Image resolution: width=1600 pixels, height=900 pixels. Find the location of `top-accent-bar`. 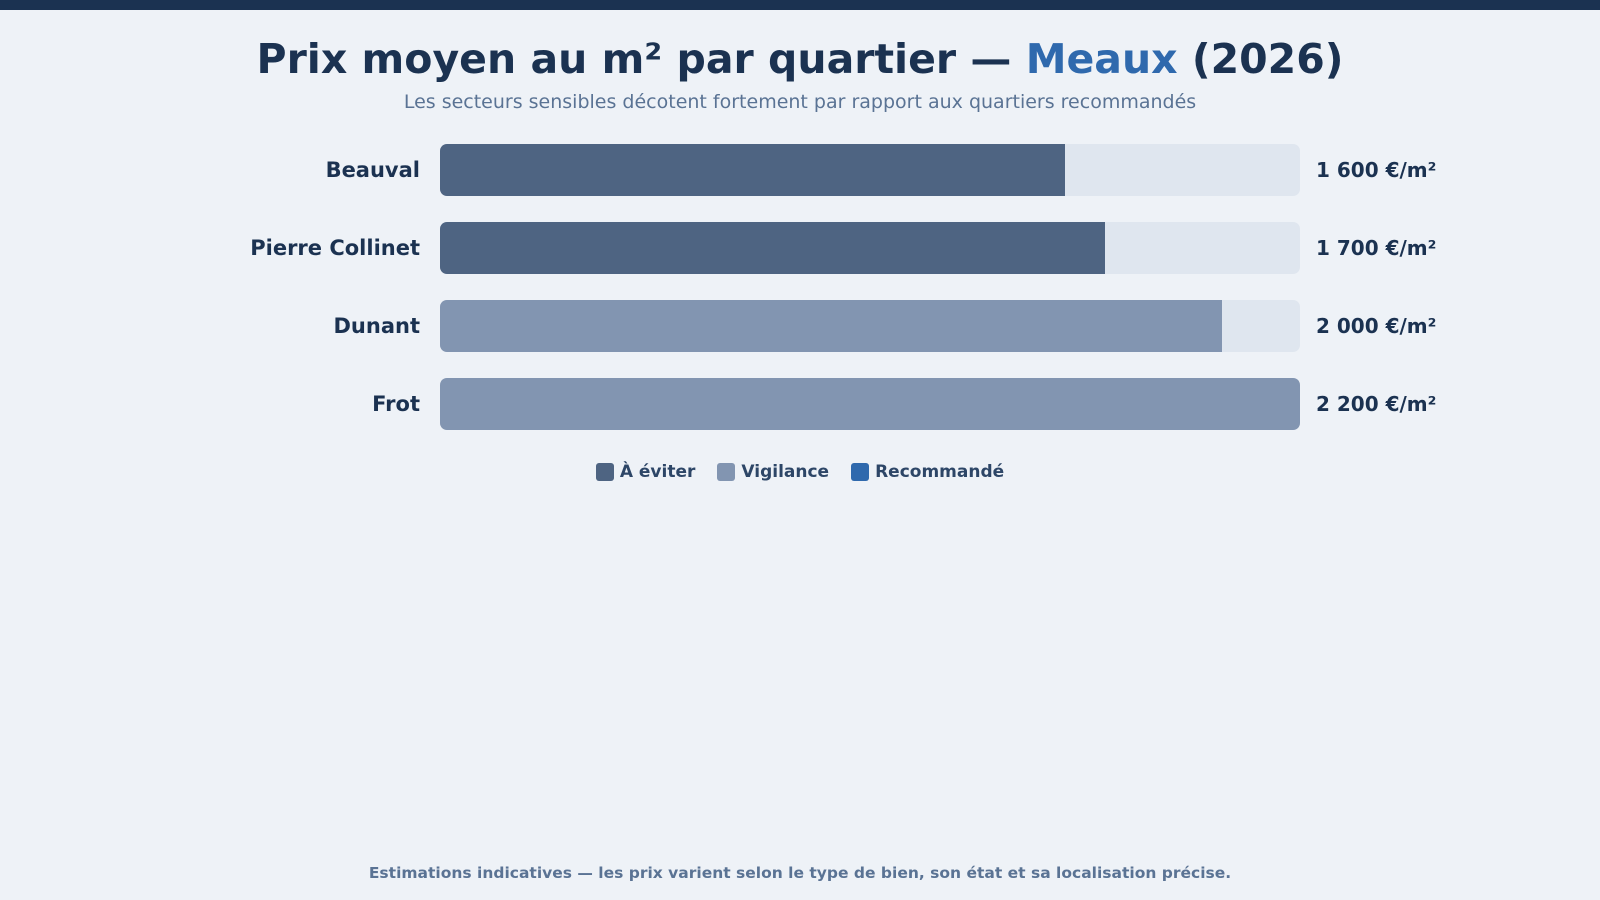

top-accent-bar is located at coordinates (800, 5).